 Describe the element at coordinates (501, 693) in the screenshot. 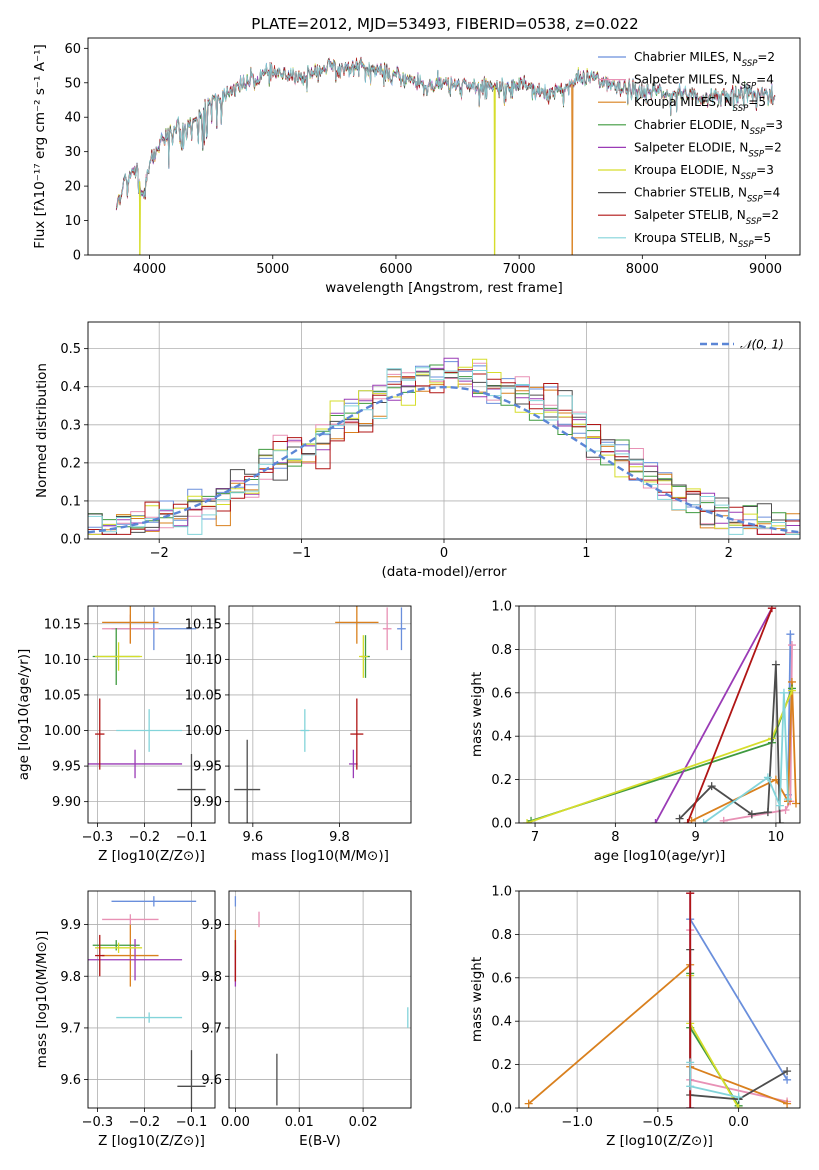

I see `y-tick-label: 0.6` at that location.